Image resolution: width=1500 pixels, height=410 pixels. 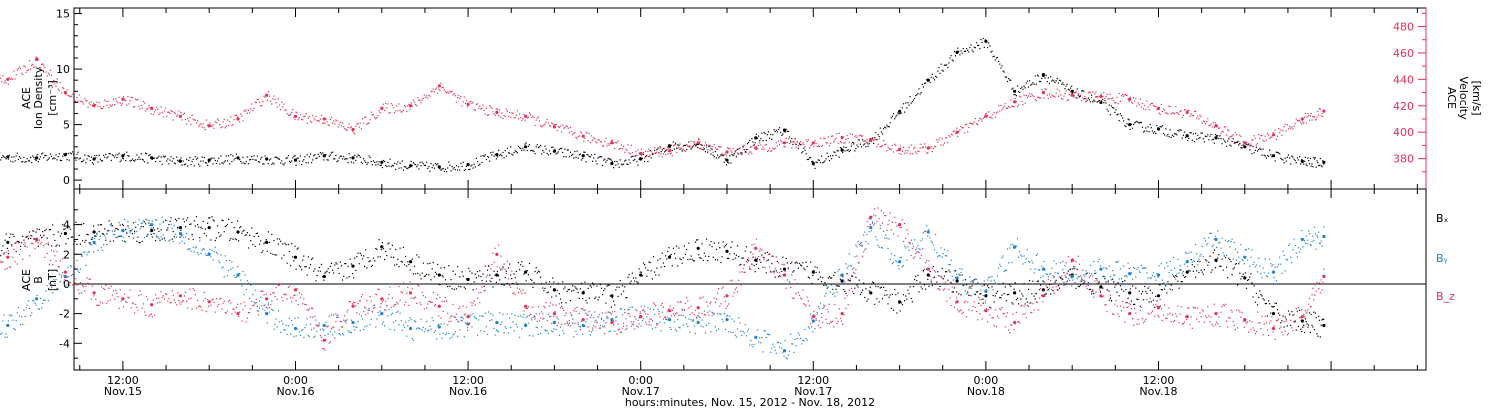 What do you see at coordinates (497, 155) in the screenshot?
I see `ion-density-point` at bounding box center [497, 155].